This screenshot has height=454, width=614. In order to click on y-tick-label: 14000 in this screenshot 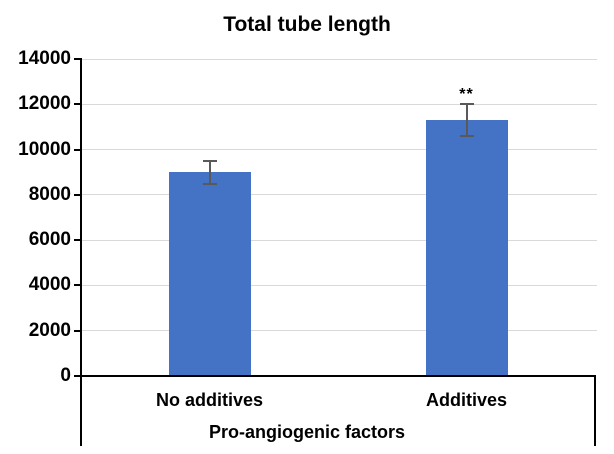, I will do `click(44, 58)`.